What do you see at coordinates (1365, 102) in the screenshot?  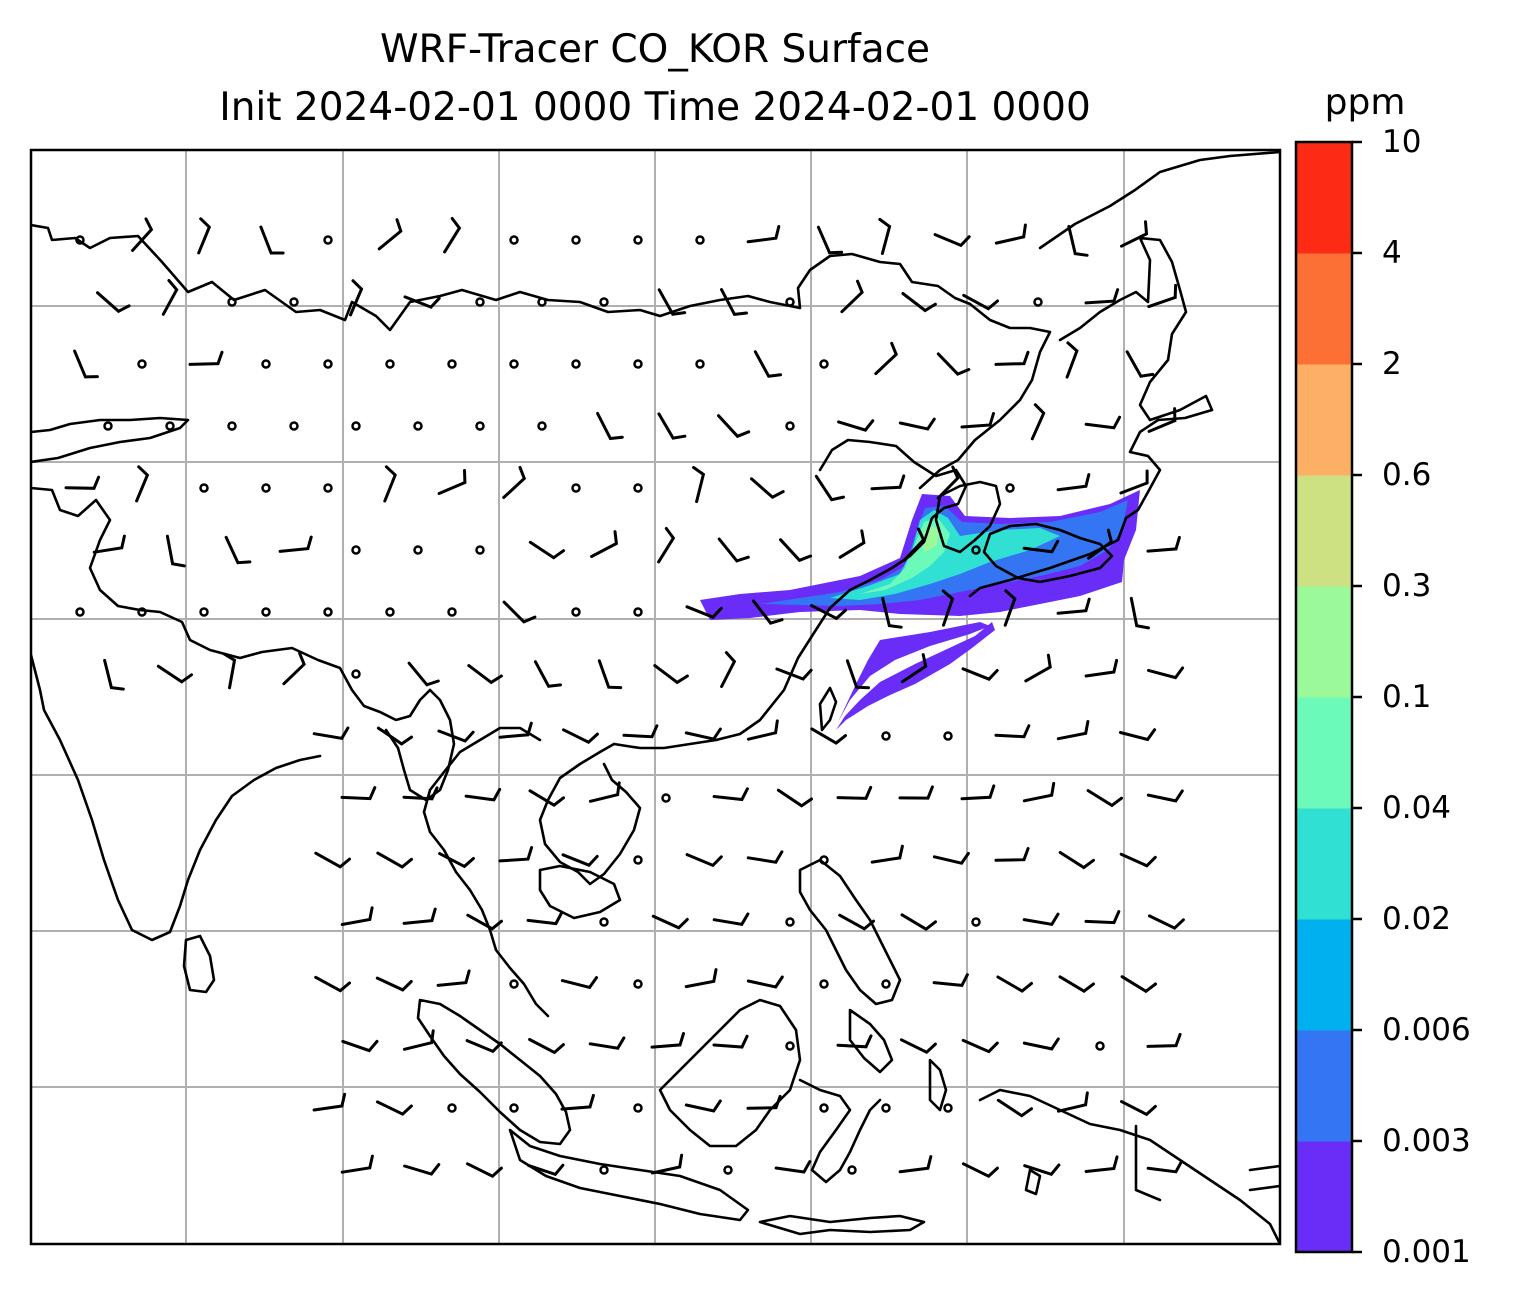 I see `colorbar-unit-label: ppm` at bounding box center [1365, 102].